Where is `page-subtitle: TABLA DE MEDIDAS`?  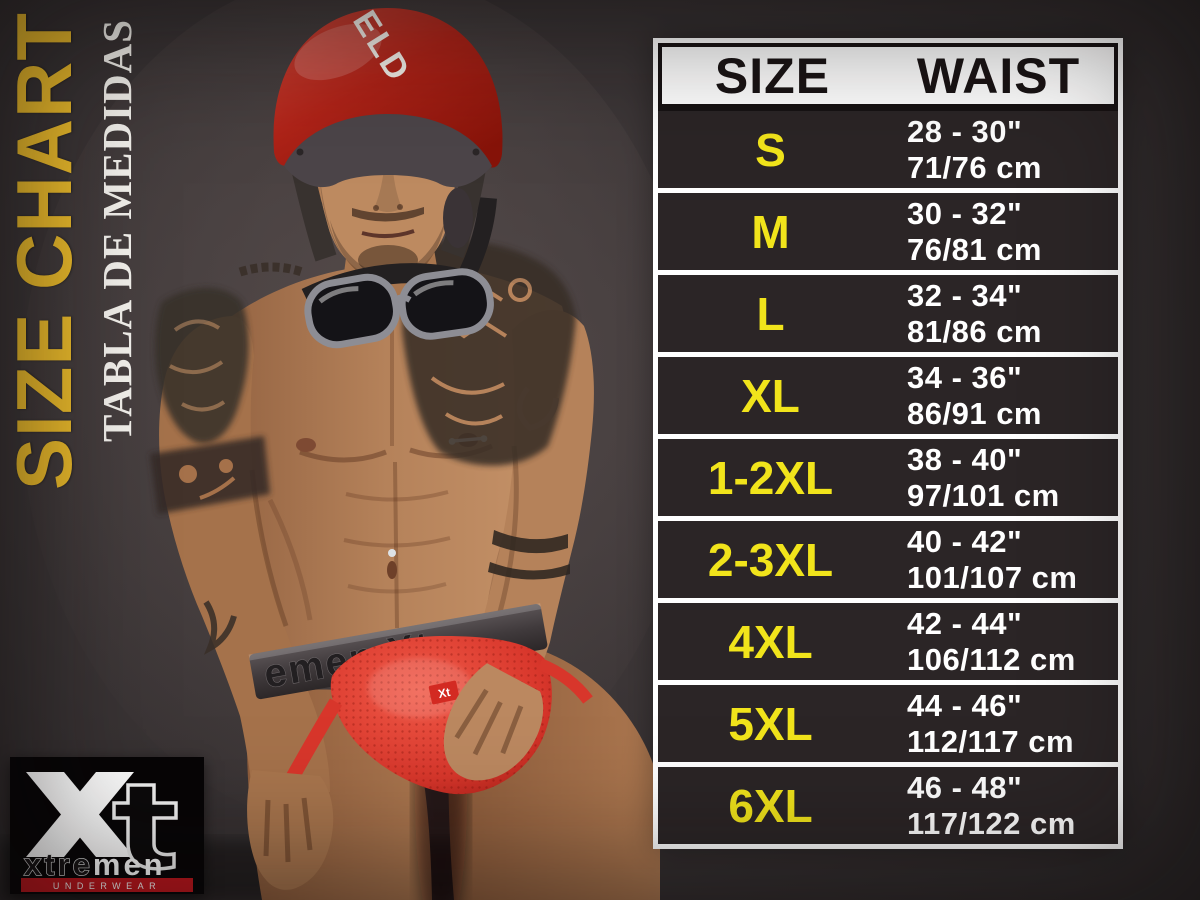 page-subtitle: TABLA DE MEDIDAS is located at coordinates (117, 230).